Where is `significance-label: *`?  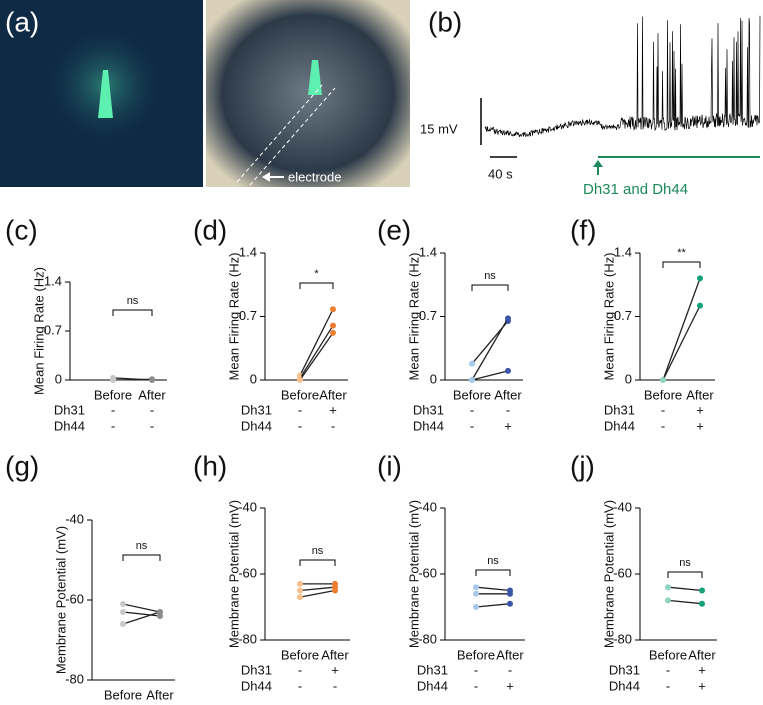
significance-label: * is located at coordinates (316, 274).